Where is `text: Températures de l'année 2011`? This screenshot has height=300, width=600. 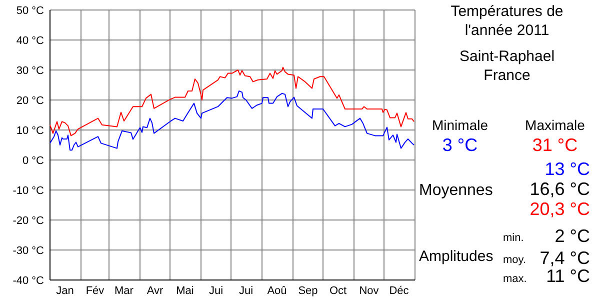 text: Températures de l'année 2011 is located at coordinates (507, 21).